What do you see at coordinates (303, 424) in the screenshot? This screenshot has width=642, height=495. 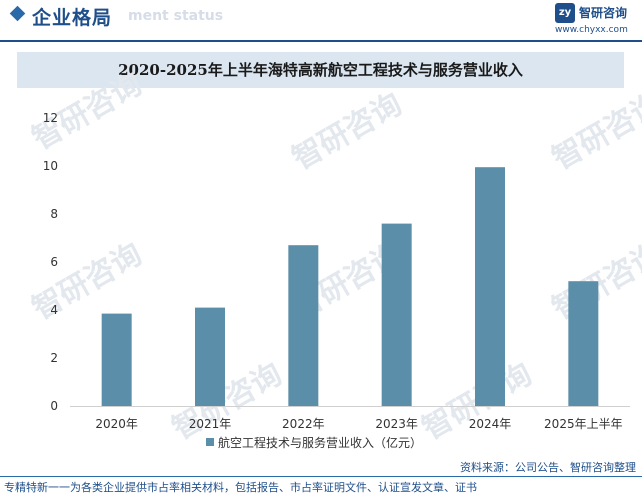 I see `x-tick-label: 2022年` at bounding box center [303, 424].